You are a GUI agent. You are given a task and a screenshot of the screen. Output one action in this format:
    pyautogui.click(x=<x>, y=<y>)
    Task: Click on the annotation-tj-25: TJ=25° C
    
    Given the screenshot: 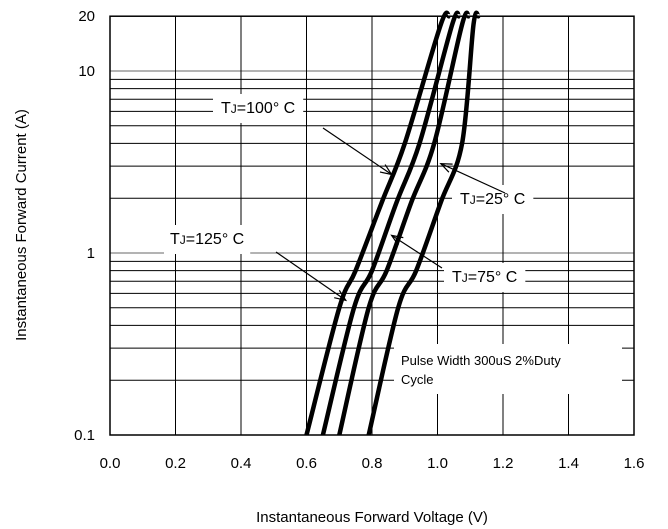 What is the action you would take?
    pyautogui.click(x=492, y=199)
    